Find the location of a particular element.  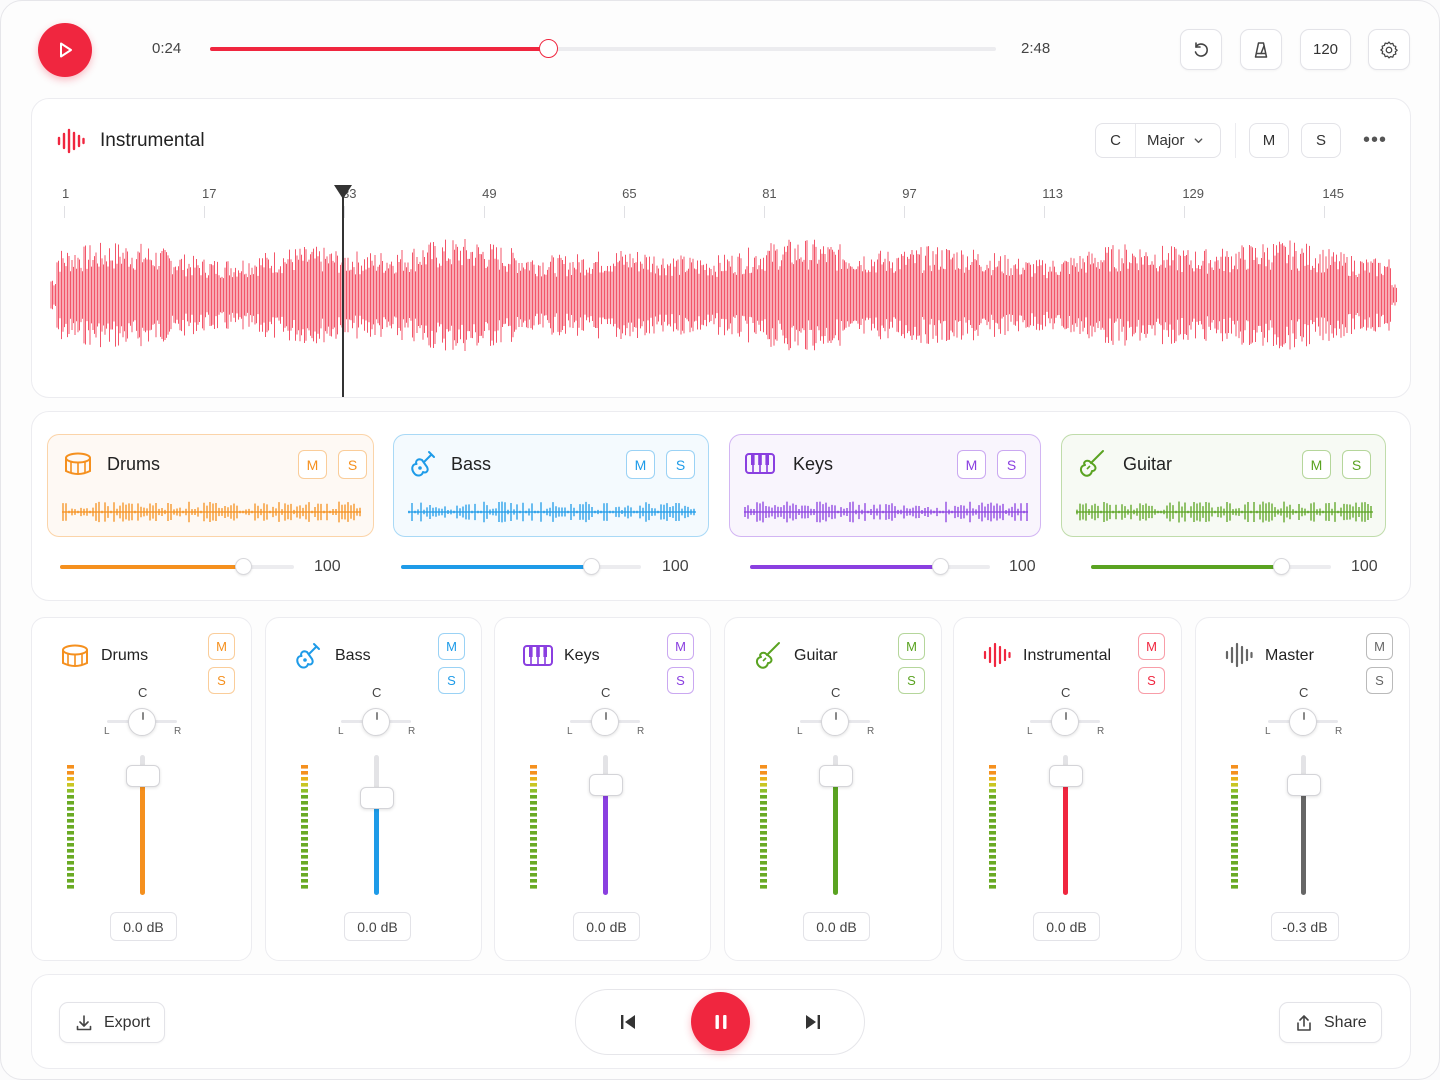

stem-card-bass: Bass M S is located at coordinates (551, 485).